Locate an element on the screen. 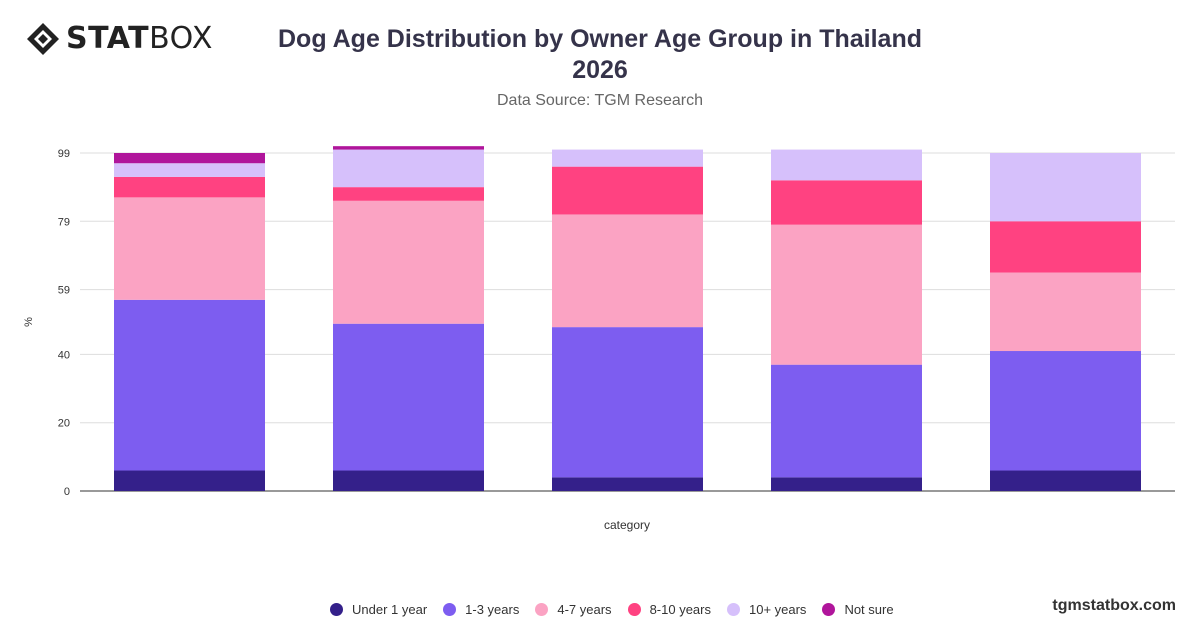  legend-item: 8-10 years is located at coordinates (669, 609).